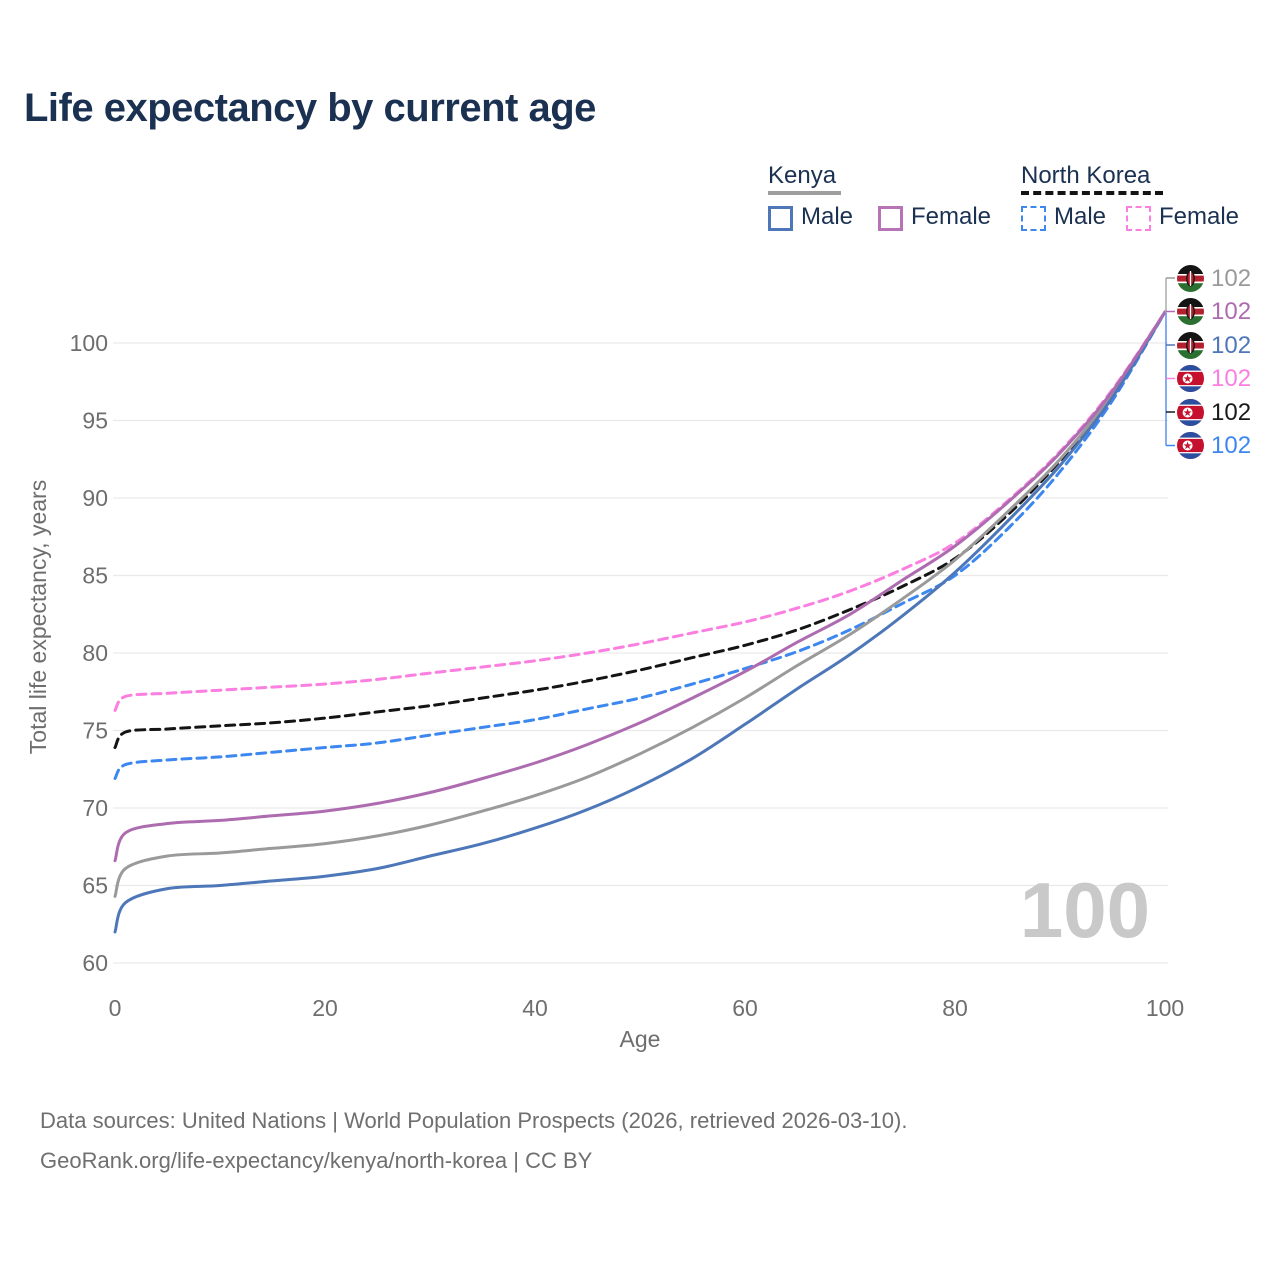  What do you see at coordinates (95, 886) in the screenshot?
I see `y-tick-label: 65` at bounding box center [95, 886].